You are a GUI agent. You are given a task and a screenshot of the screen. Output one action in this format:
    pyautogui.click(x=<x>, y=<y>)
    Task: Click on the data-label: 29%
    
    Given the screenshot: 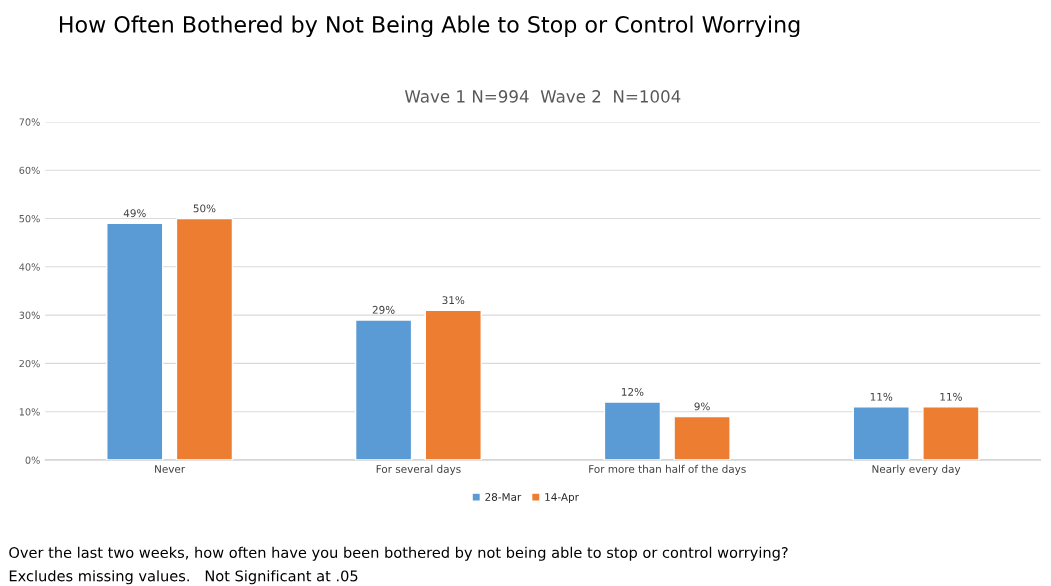 What is the action you would take?
    pyautogui.click(x=383, y=309)
    